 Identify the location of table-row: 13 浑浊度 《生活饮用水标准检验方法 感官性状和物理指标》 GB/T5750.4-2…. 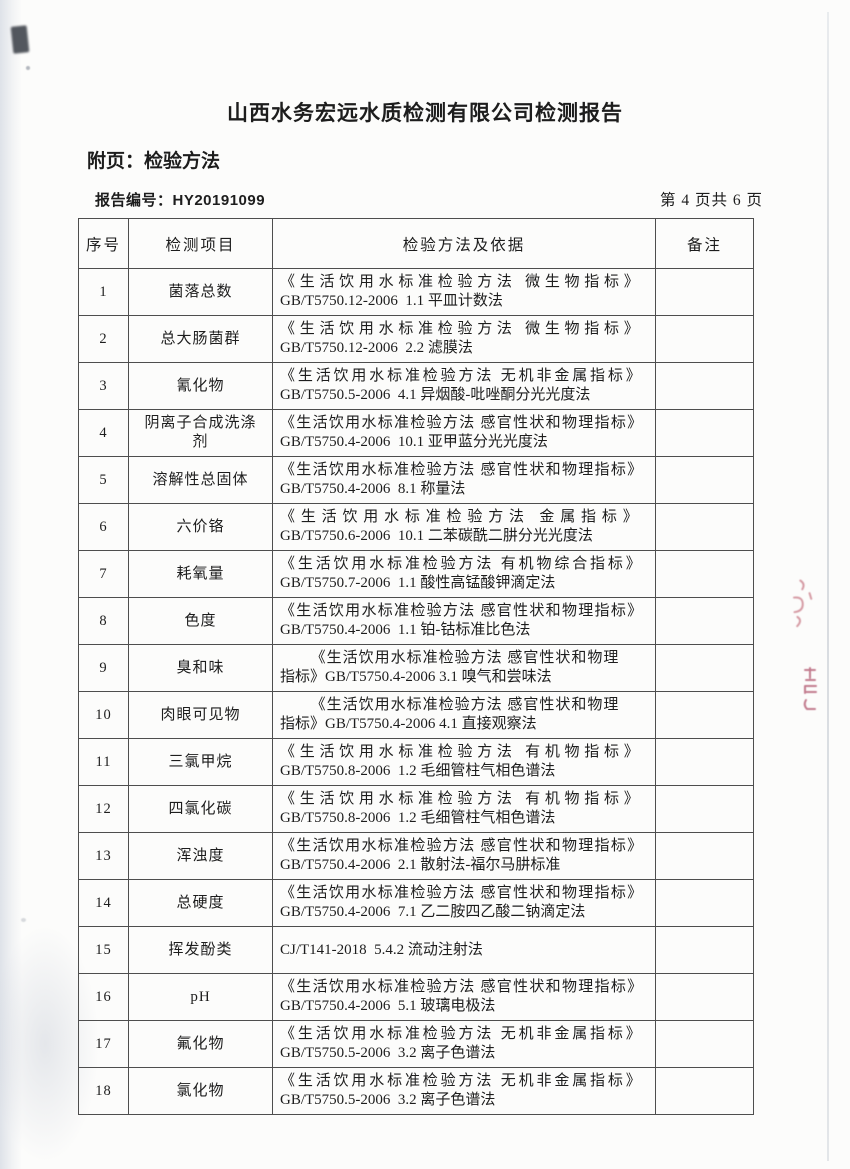
(416, 856).